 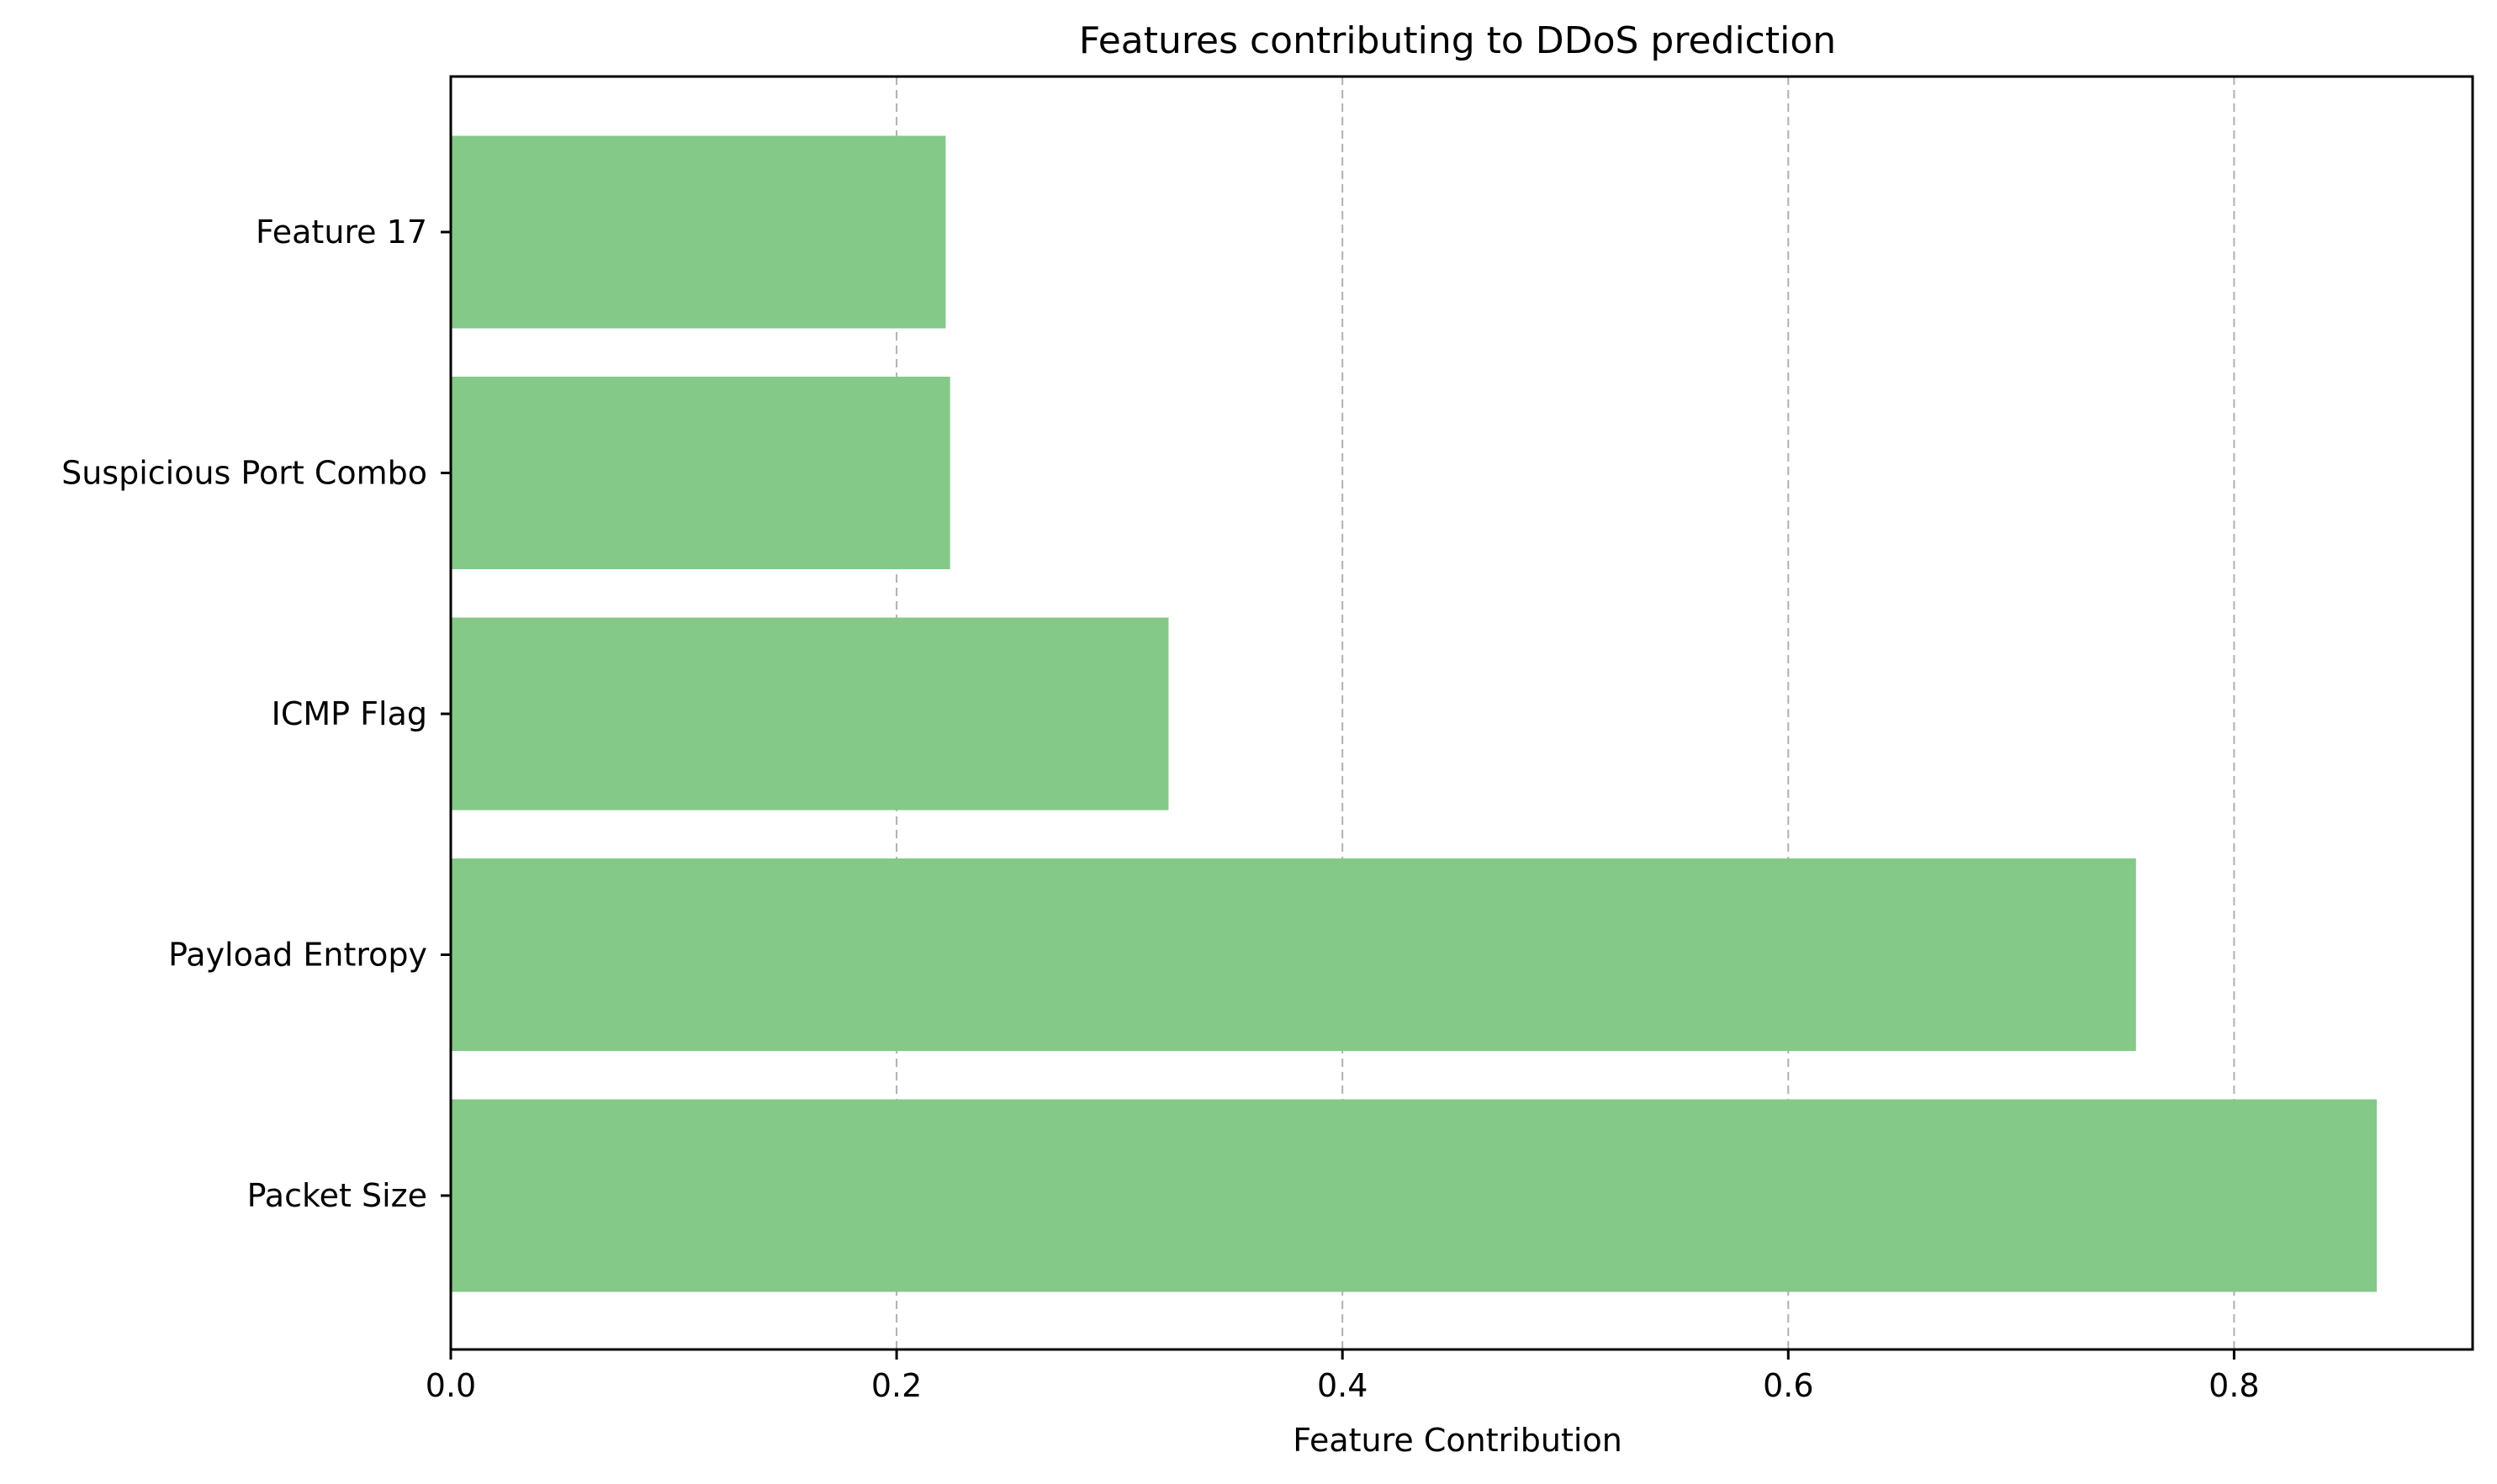 I want to click on x-tick-label-1: 0.2, so click(x=897, y=1385).